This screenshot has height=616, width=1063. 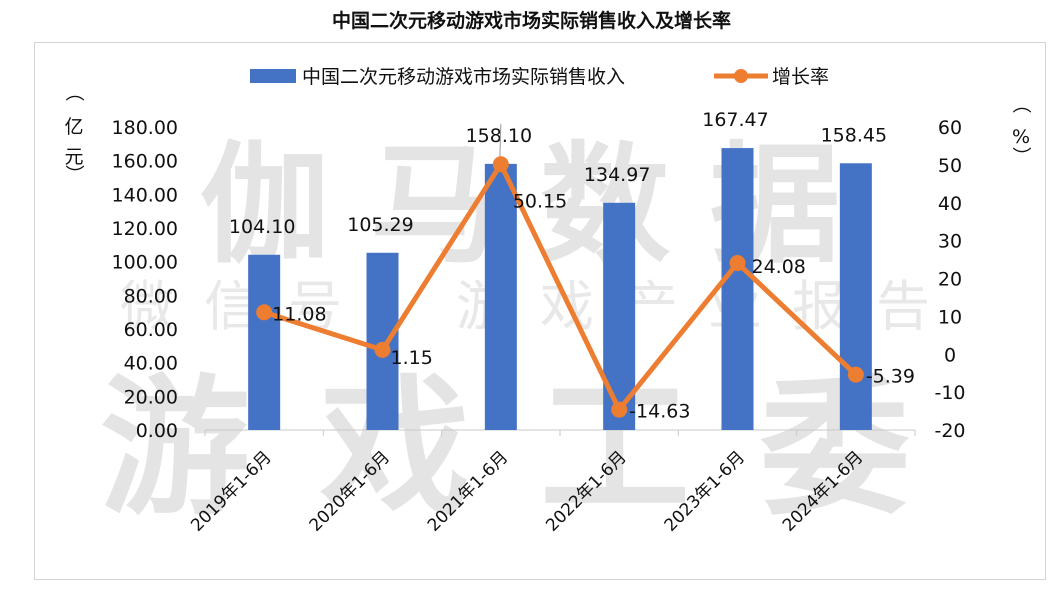 I want to click on left-unit-label: （ 亿 元 ）, so click(x=74, y=132).